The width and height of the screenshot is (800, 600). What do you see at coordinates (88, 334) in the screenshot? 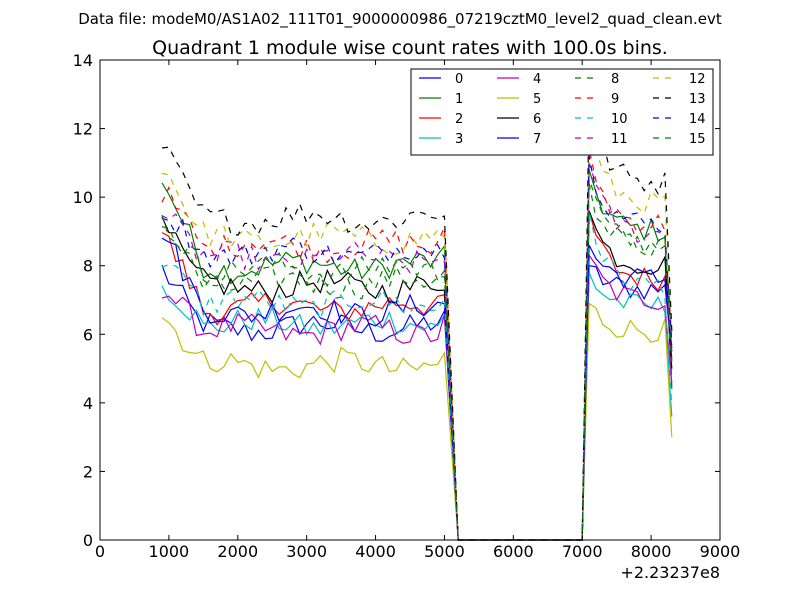
I see `y-tick-label: 6` at bounding box center [88, 334].